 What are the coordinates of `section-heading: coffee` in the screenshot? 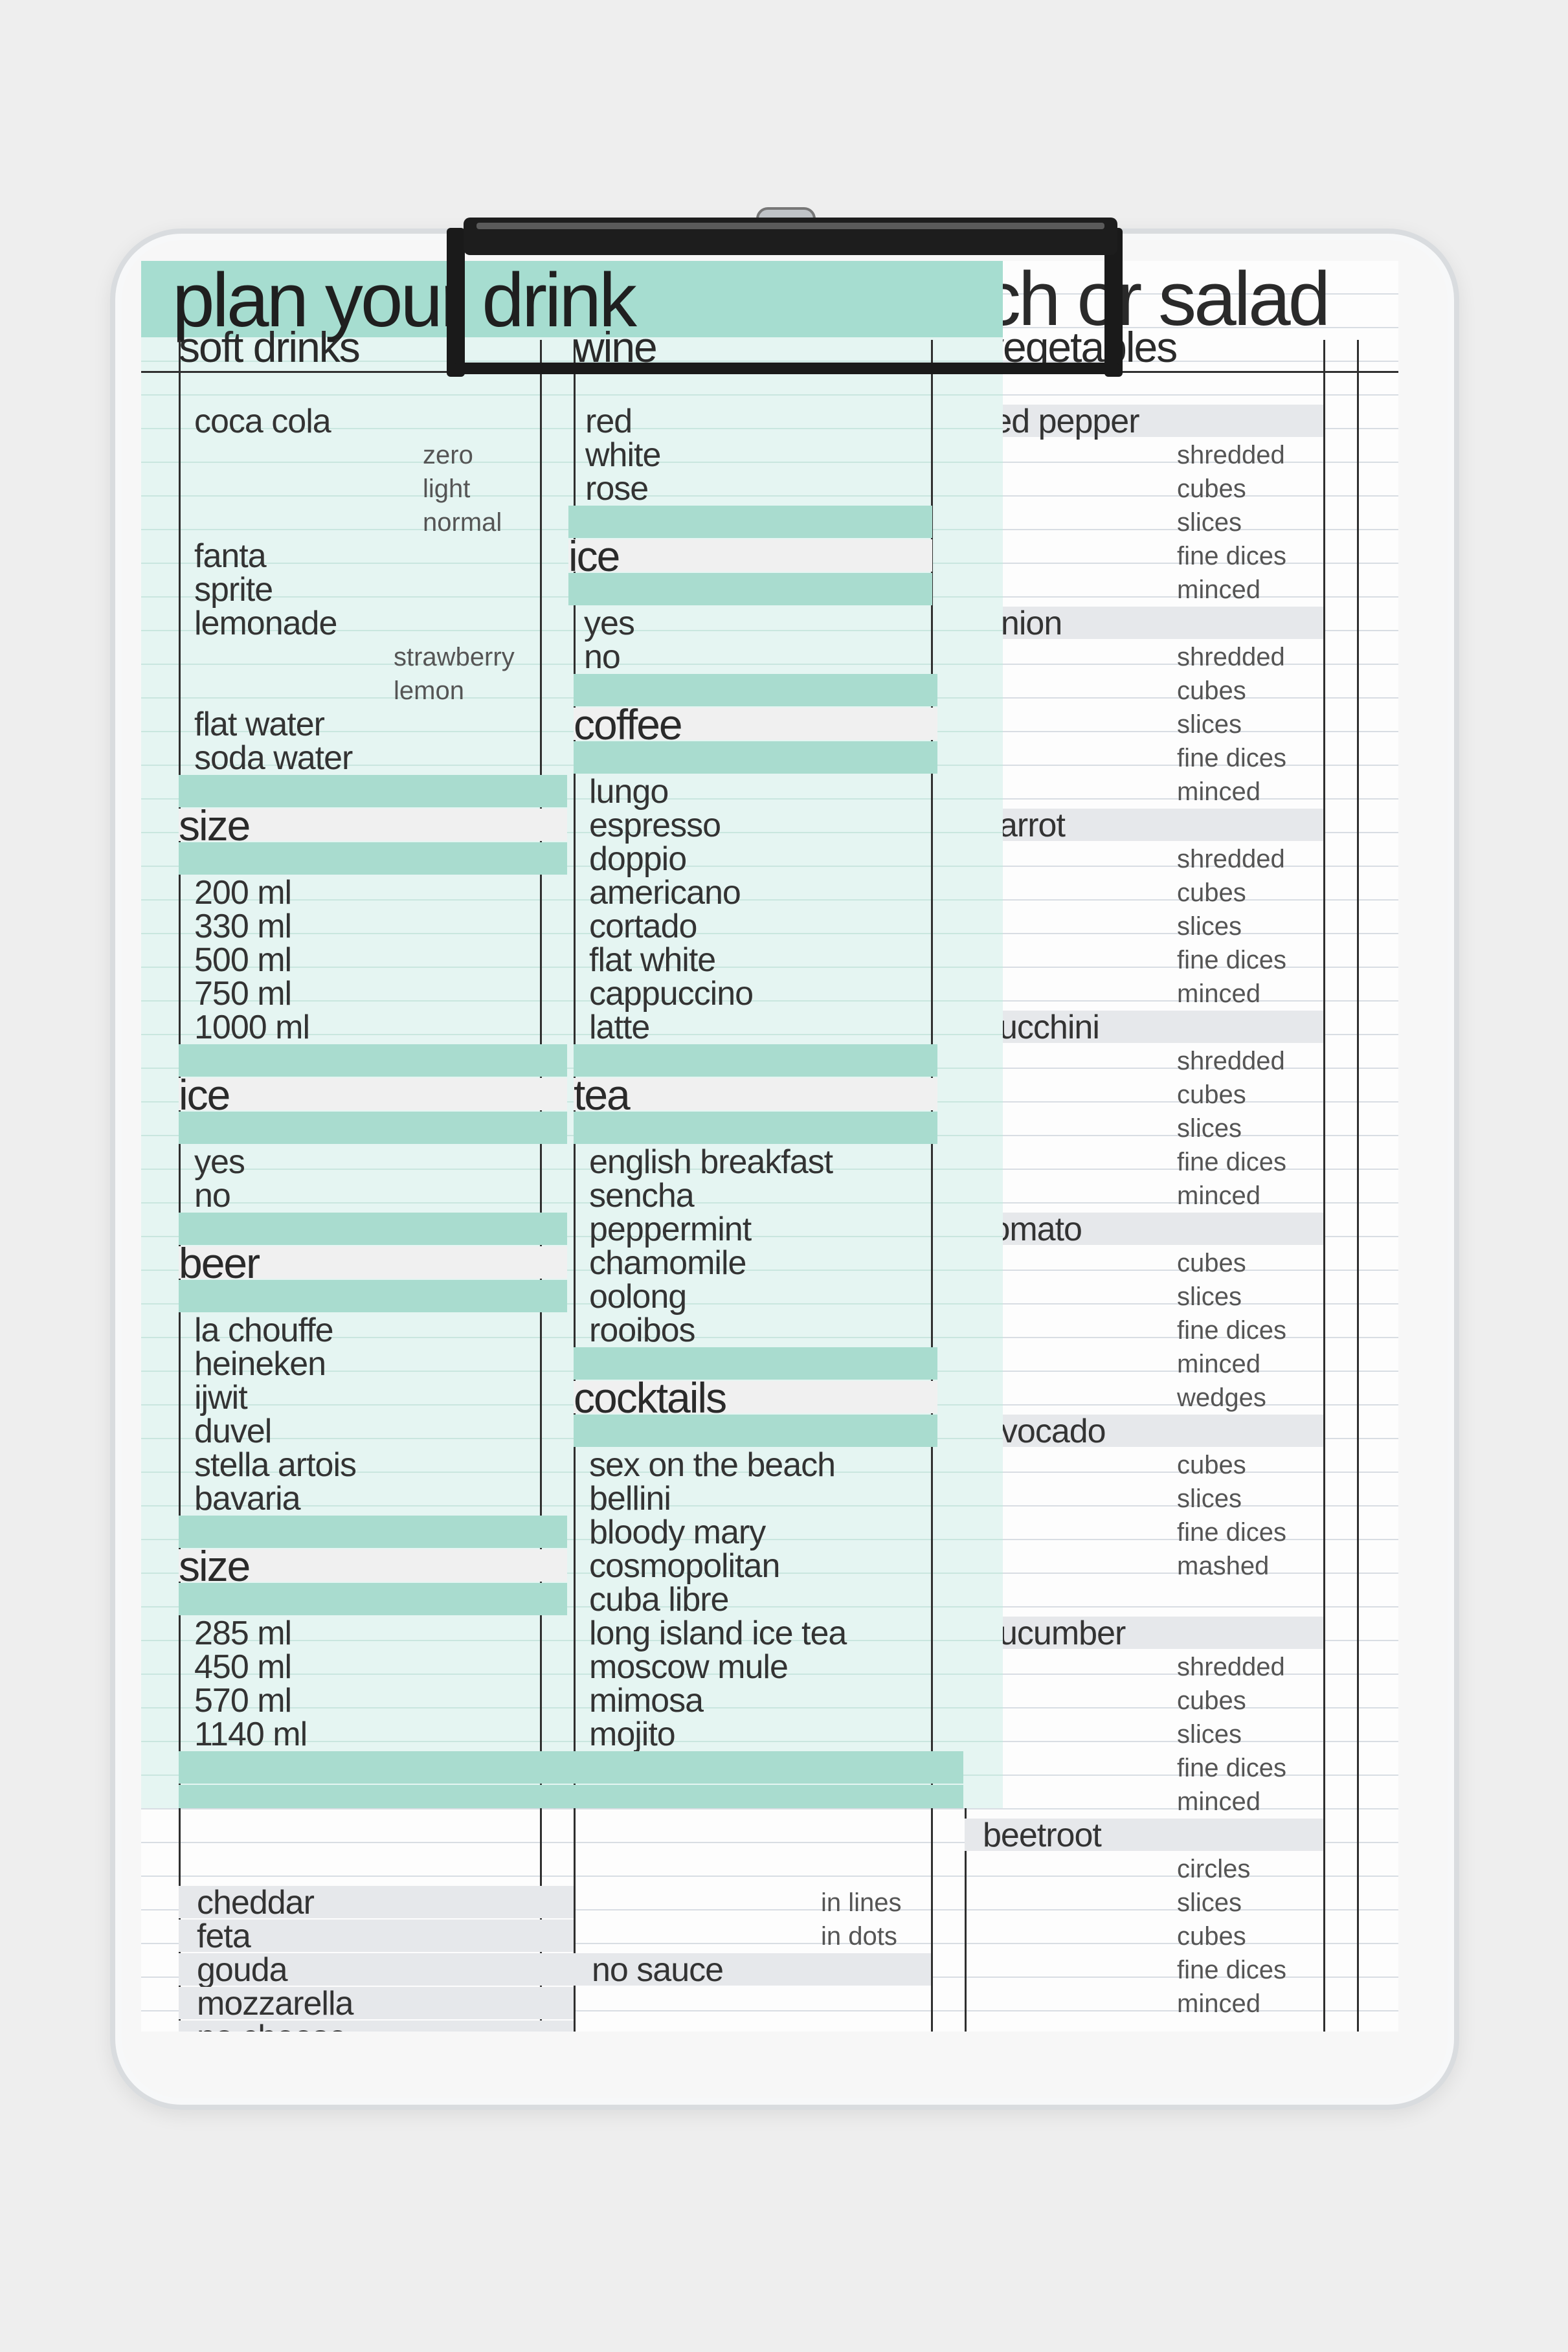 It's located at (628, 724).